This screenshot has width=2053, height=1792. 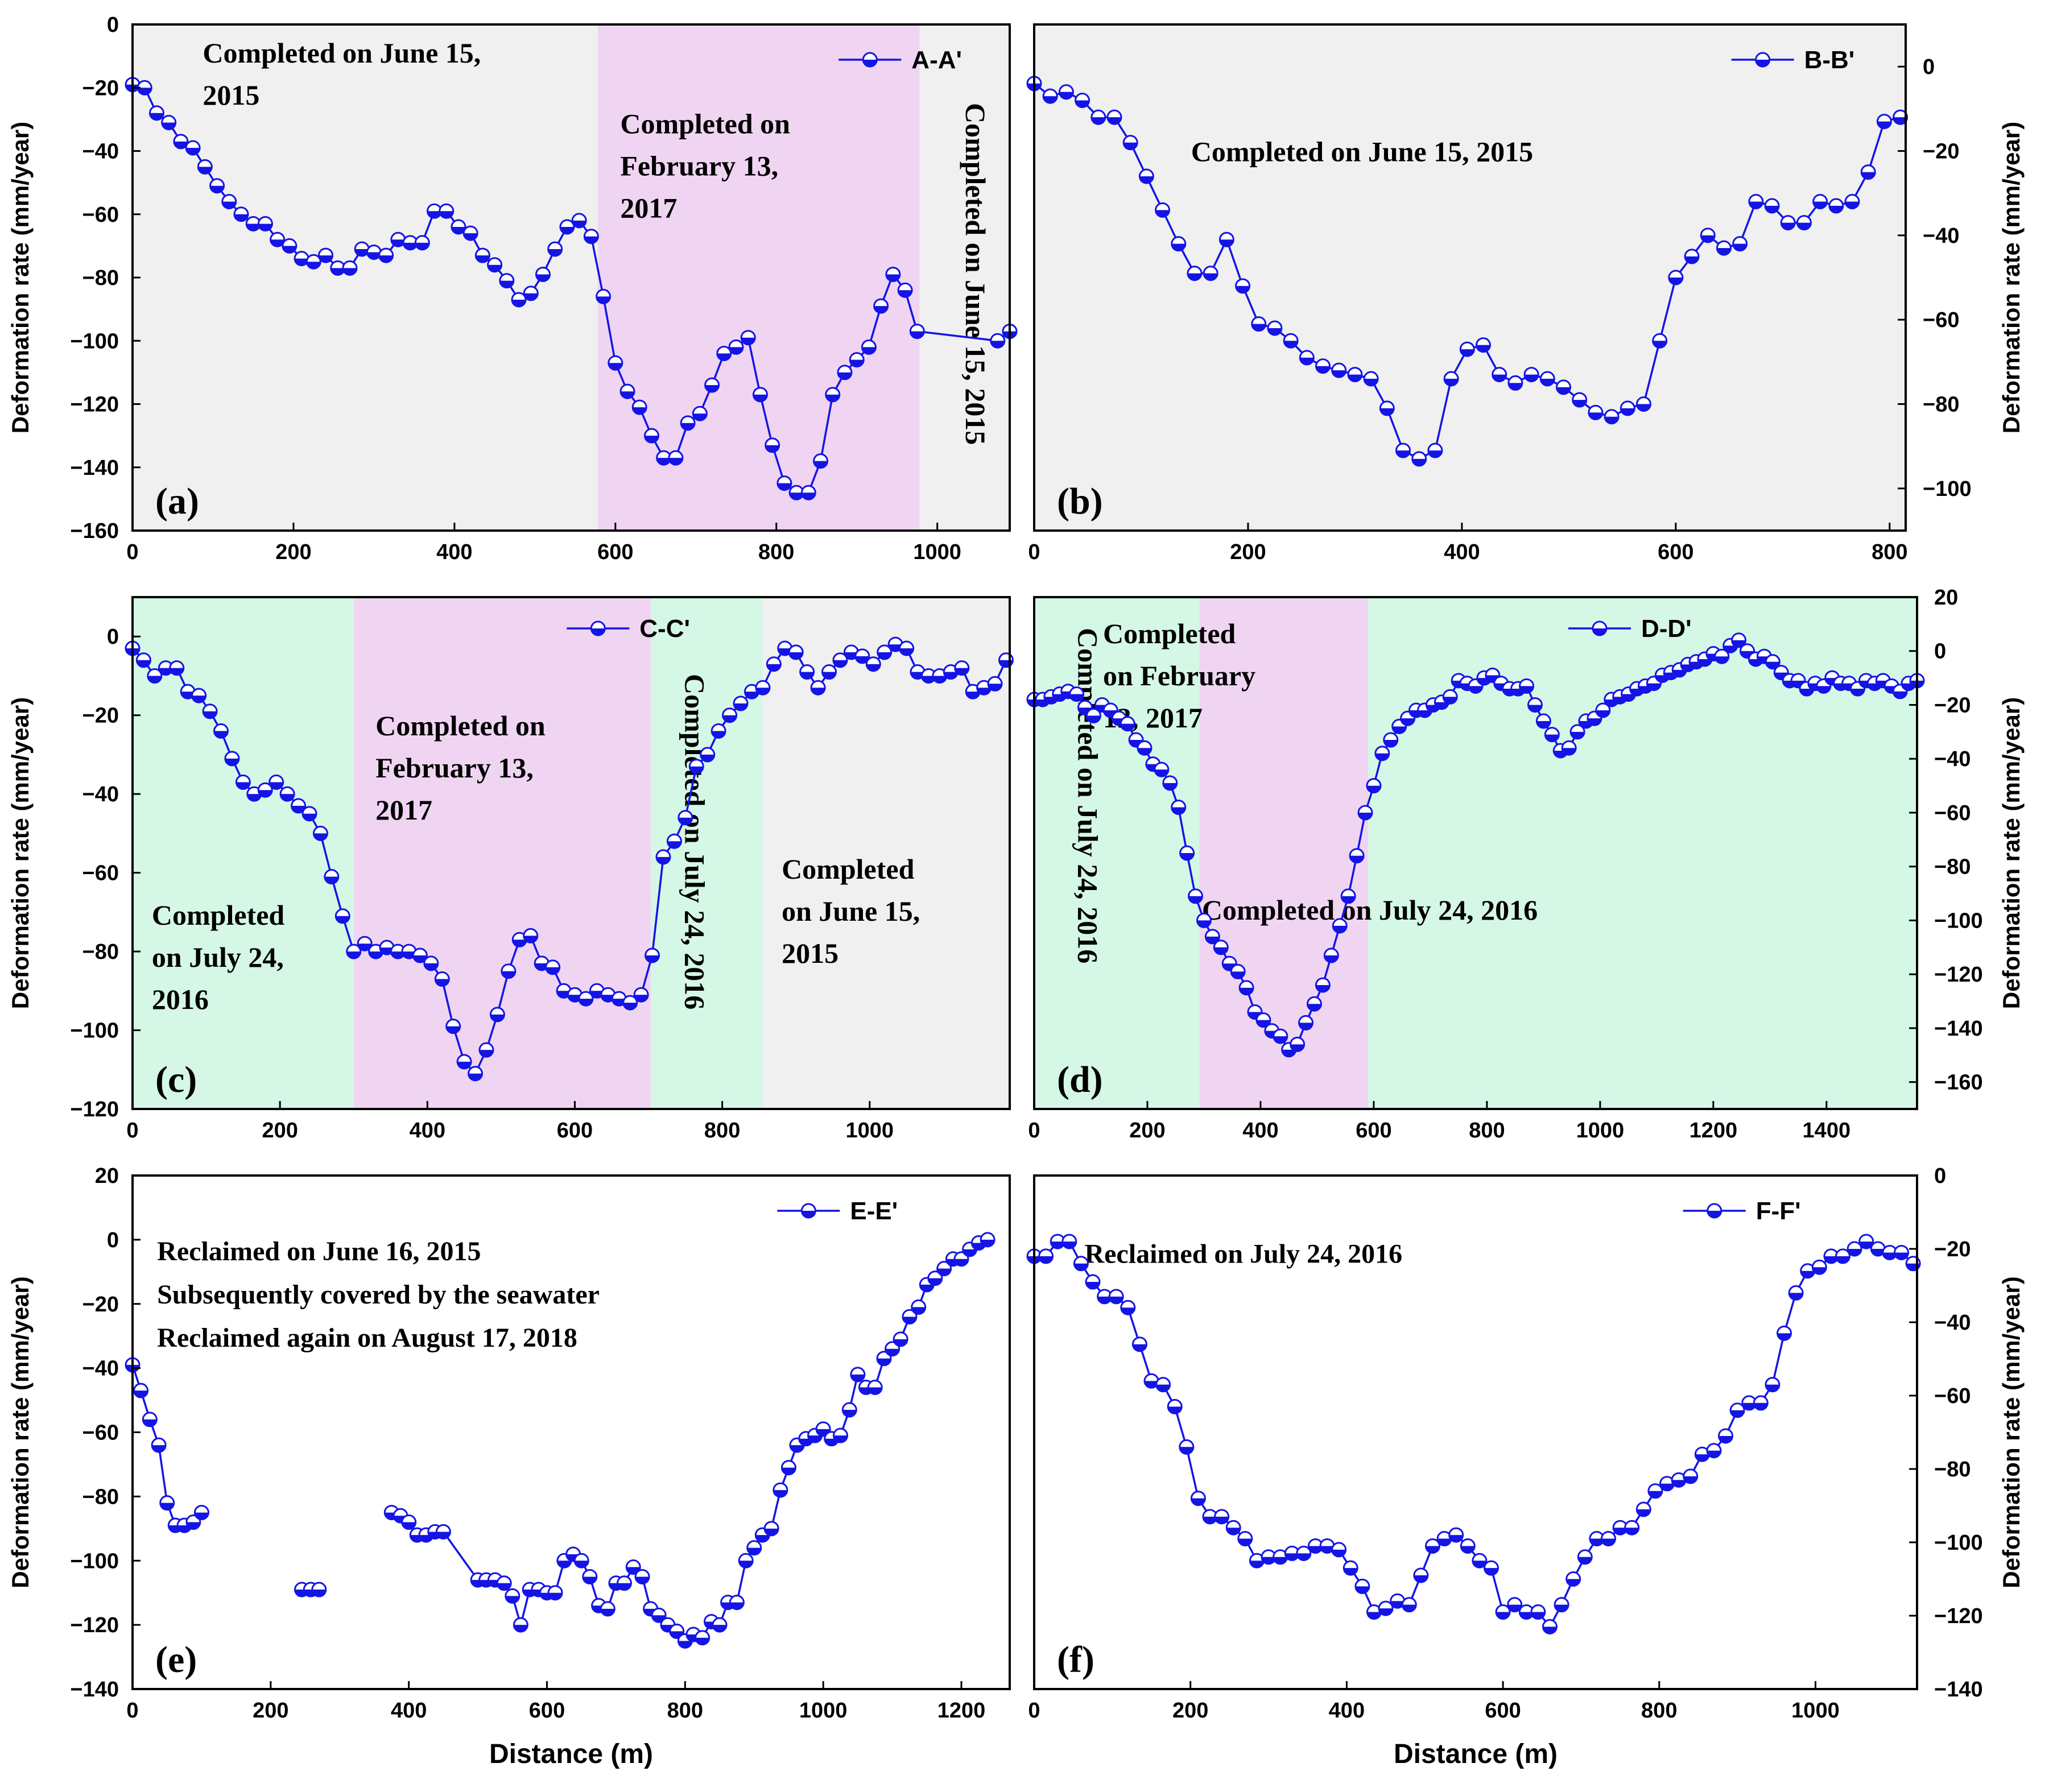 I want to click on region-shading, so click(x=1117, y=853).